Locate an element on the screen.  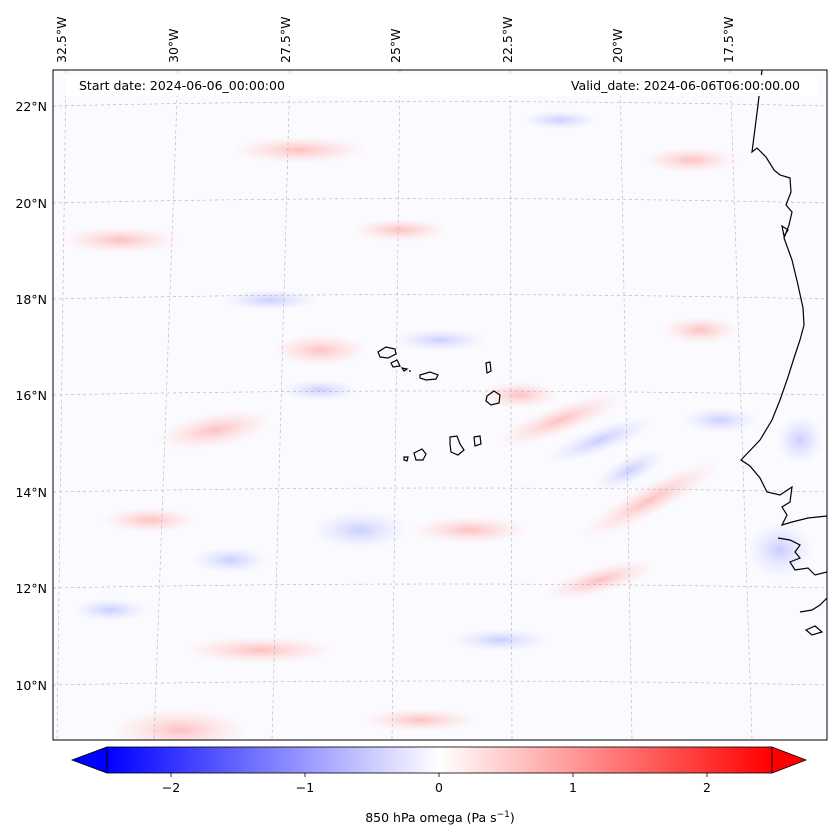
lon-label-22-5w: 22.5°W is located at coordinates (507, 40).